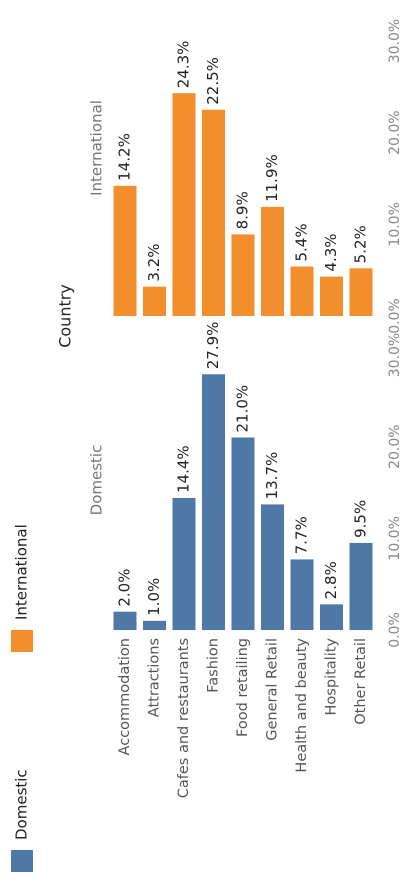 Image resolution: width=409 pixels, height=892 pixels. What do you see at coordinates (184, 718) in the screenshot?
I see `category-label-cafes-and-restaurants: Cafes and restaurants` at bounding box center [184, 718].